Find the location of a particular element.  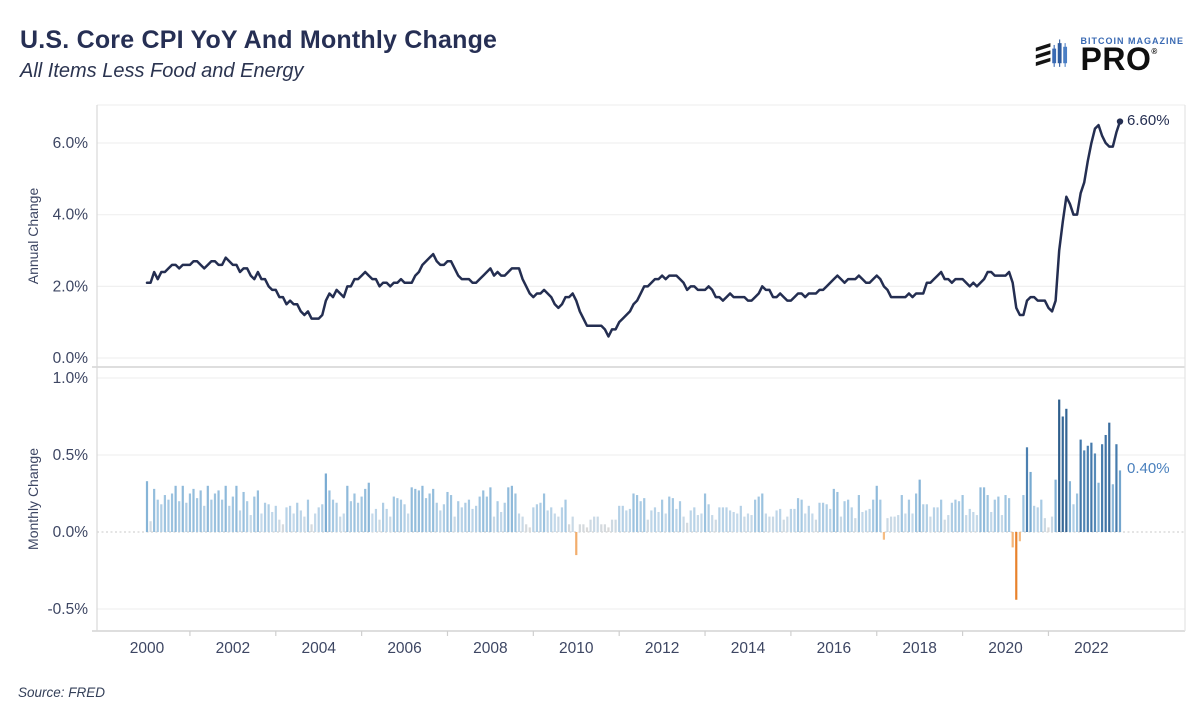

bitcoin-magazine-pro-logo: BITCOIN MAGAZINE PRO ® is located at coordinates (1109, 57).